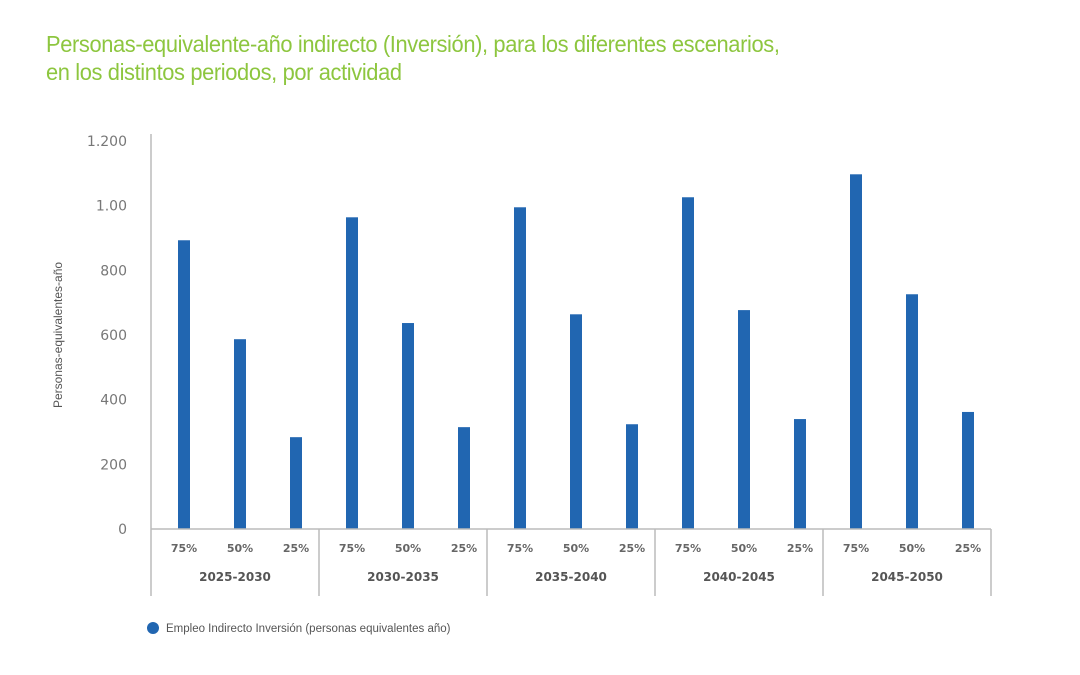  What do you see at coordinates (122, 530) in the screenshot?
I see `y-tick-label: 0` at bounding box center [122, 530].